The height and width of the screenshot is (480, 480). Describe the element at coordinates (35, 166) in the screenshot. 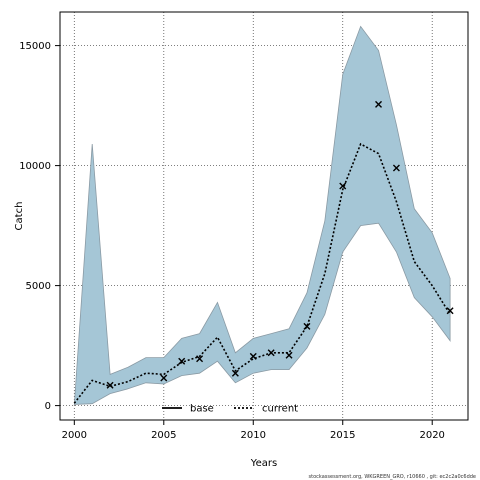

I see `y-tick-label: 10000` at that location.